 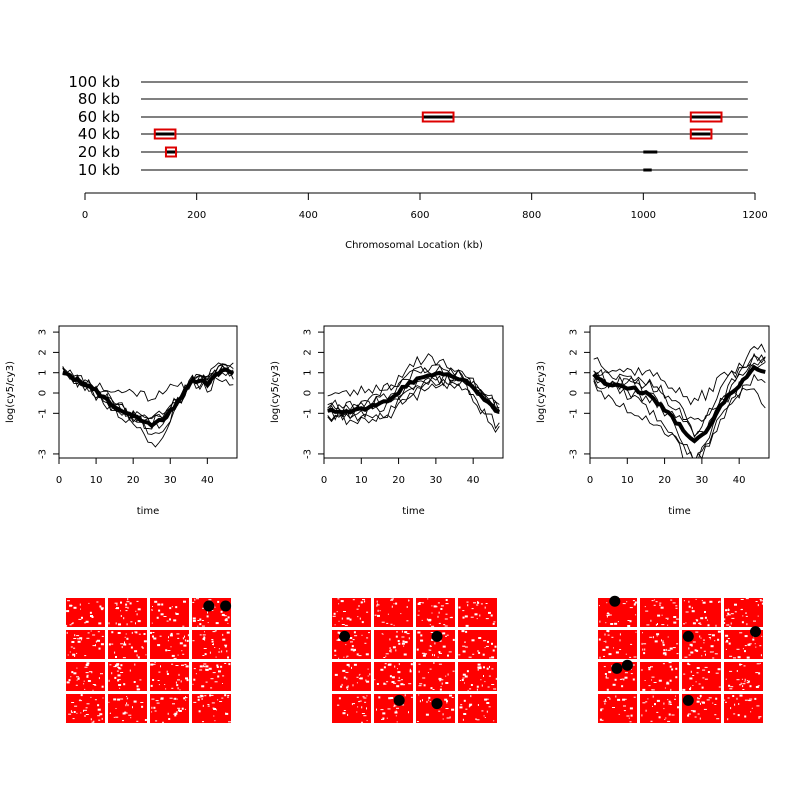 What do you see at coordinates (414, 245) in the screenshot?
I see `track-x-axis-title: Chromosomal Location (kb)` at bounding box center [414, 245].